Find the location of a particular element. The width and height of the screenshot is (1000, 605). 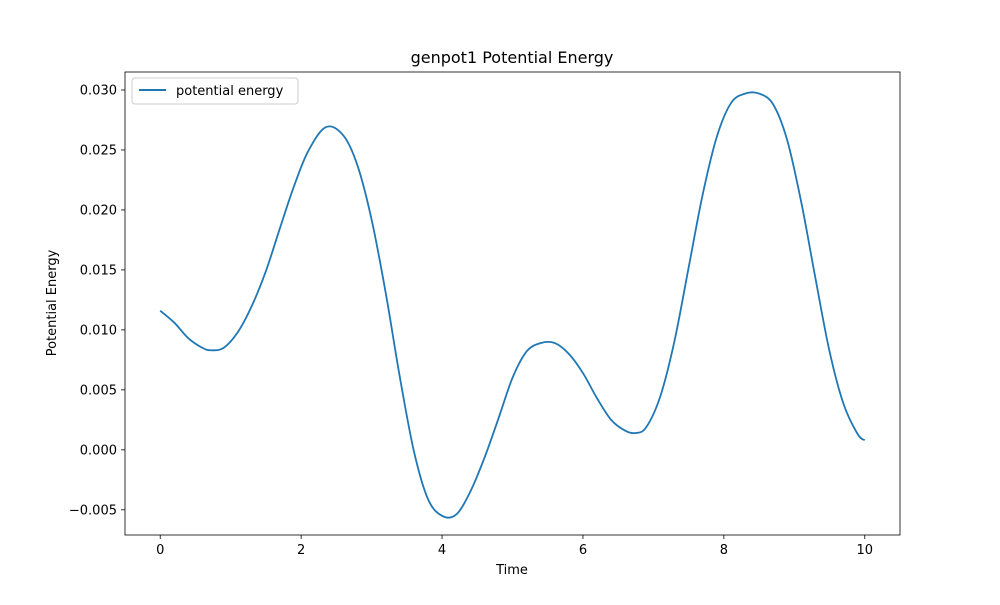

y-tick-label: 0.005 is located at coordinates (98, 390).